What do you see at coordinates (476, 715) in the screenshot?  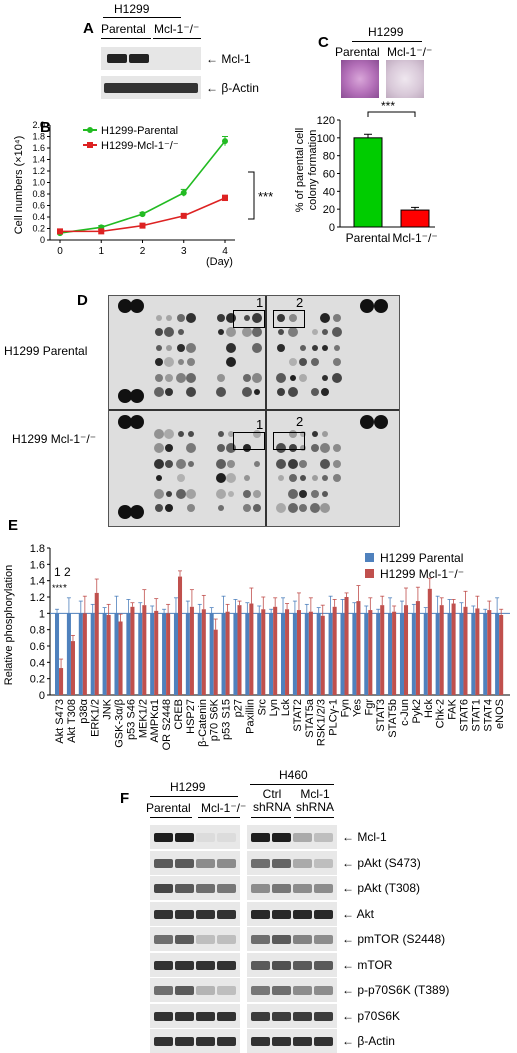 I see `e-xtick-label: STAT1` at bounding box center [476, 715].